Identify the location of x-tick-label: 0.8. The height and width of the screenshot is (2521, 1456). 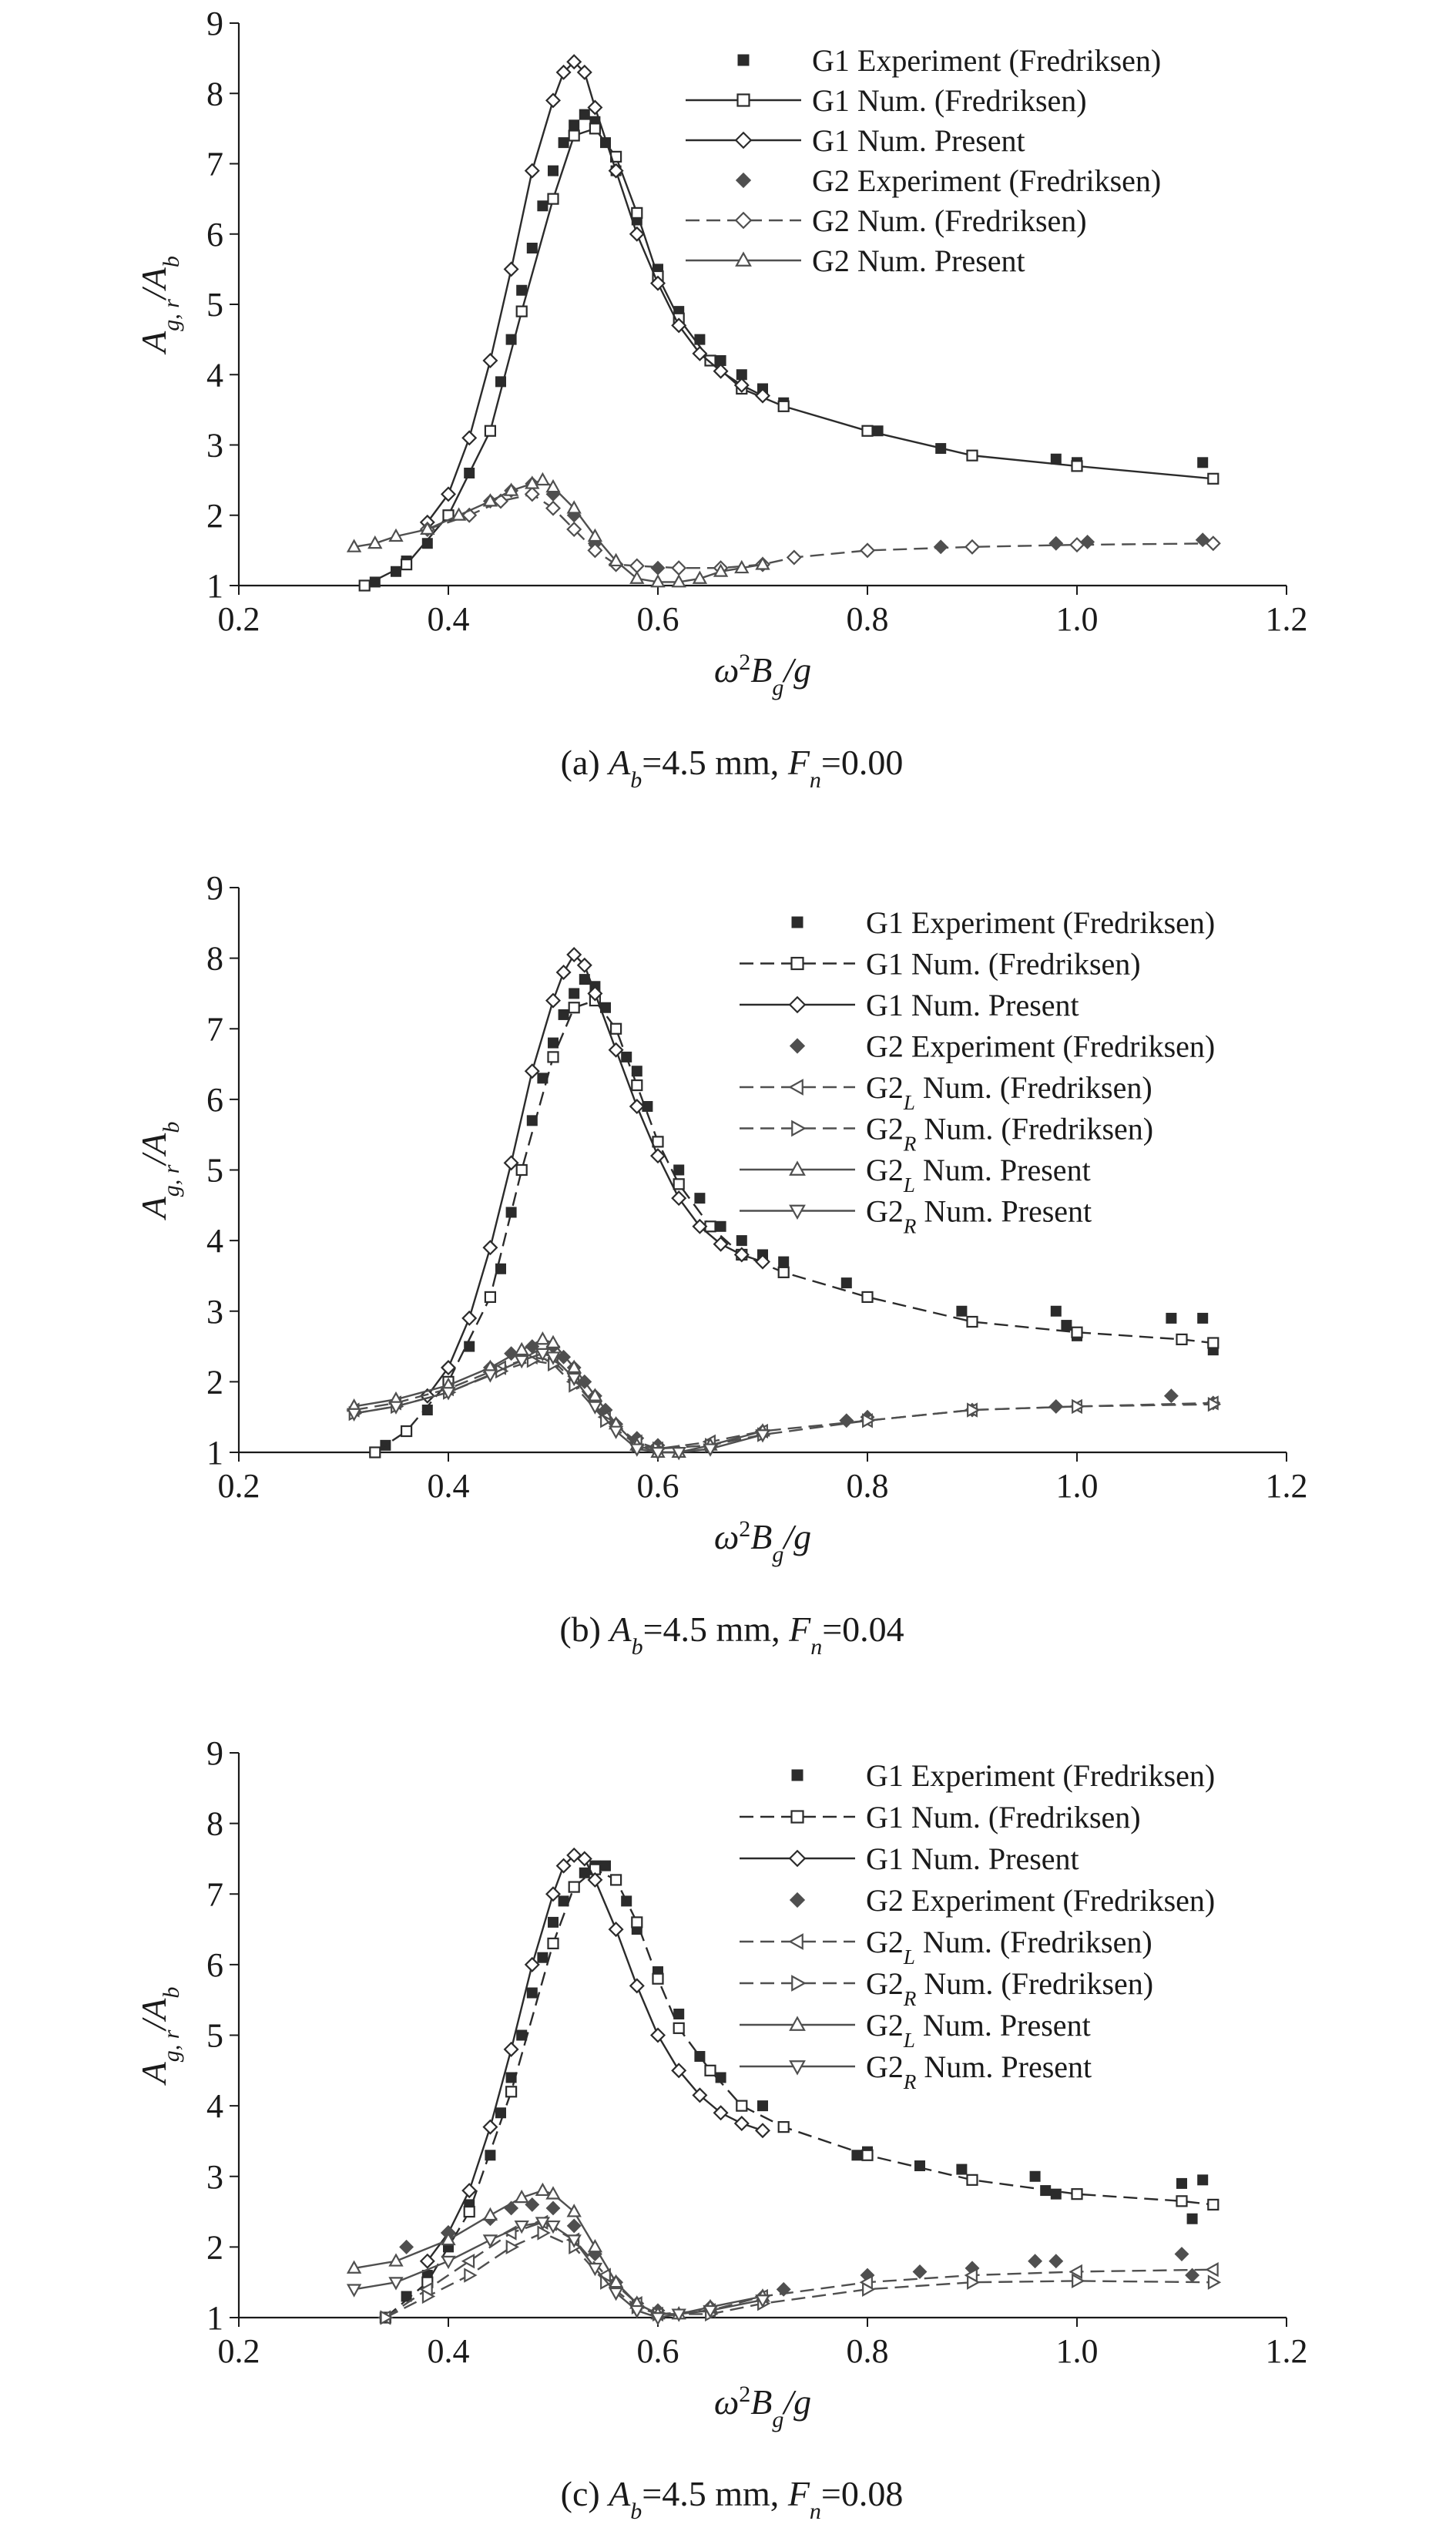
(868, 2351).